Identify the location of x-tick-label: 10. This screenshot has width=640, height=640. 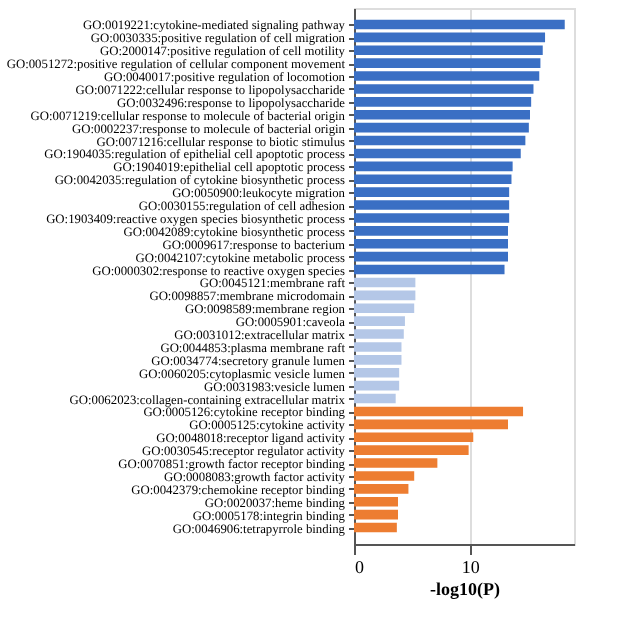
(471, 567).